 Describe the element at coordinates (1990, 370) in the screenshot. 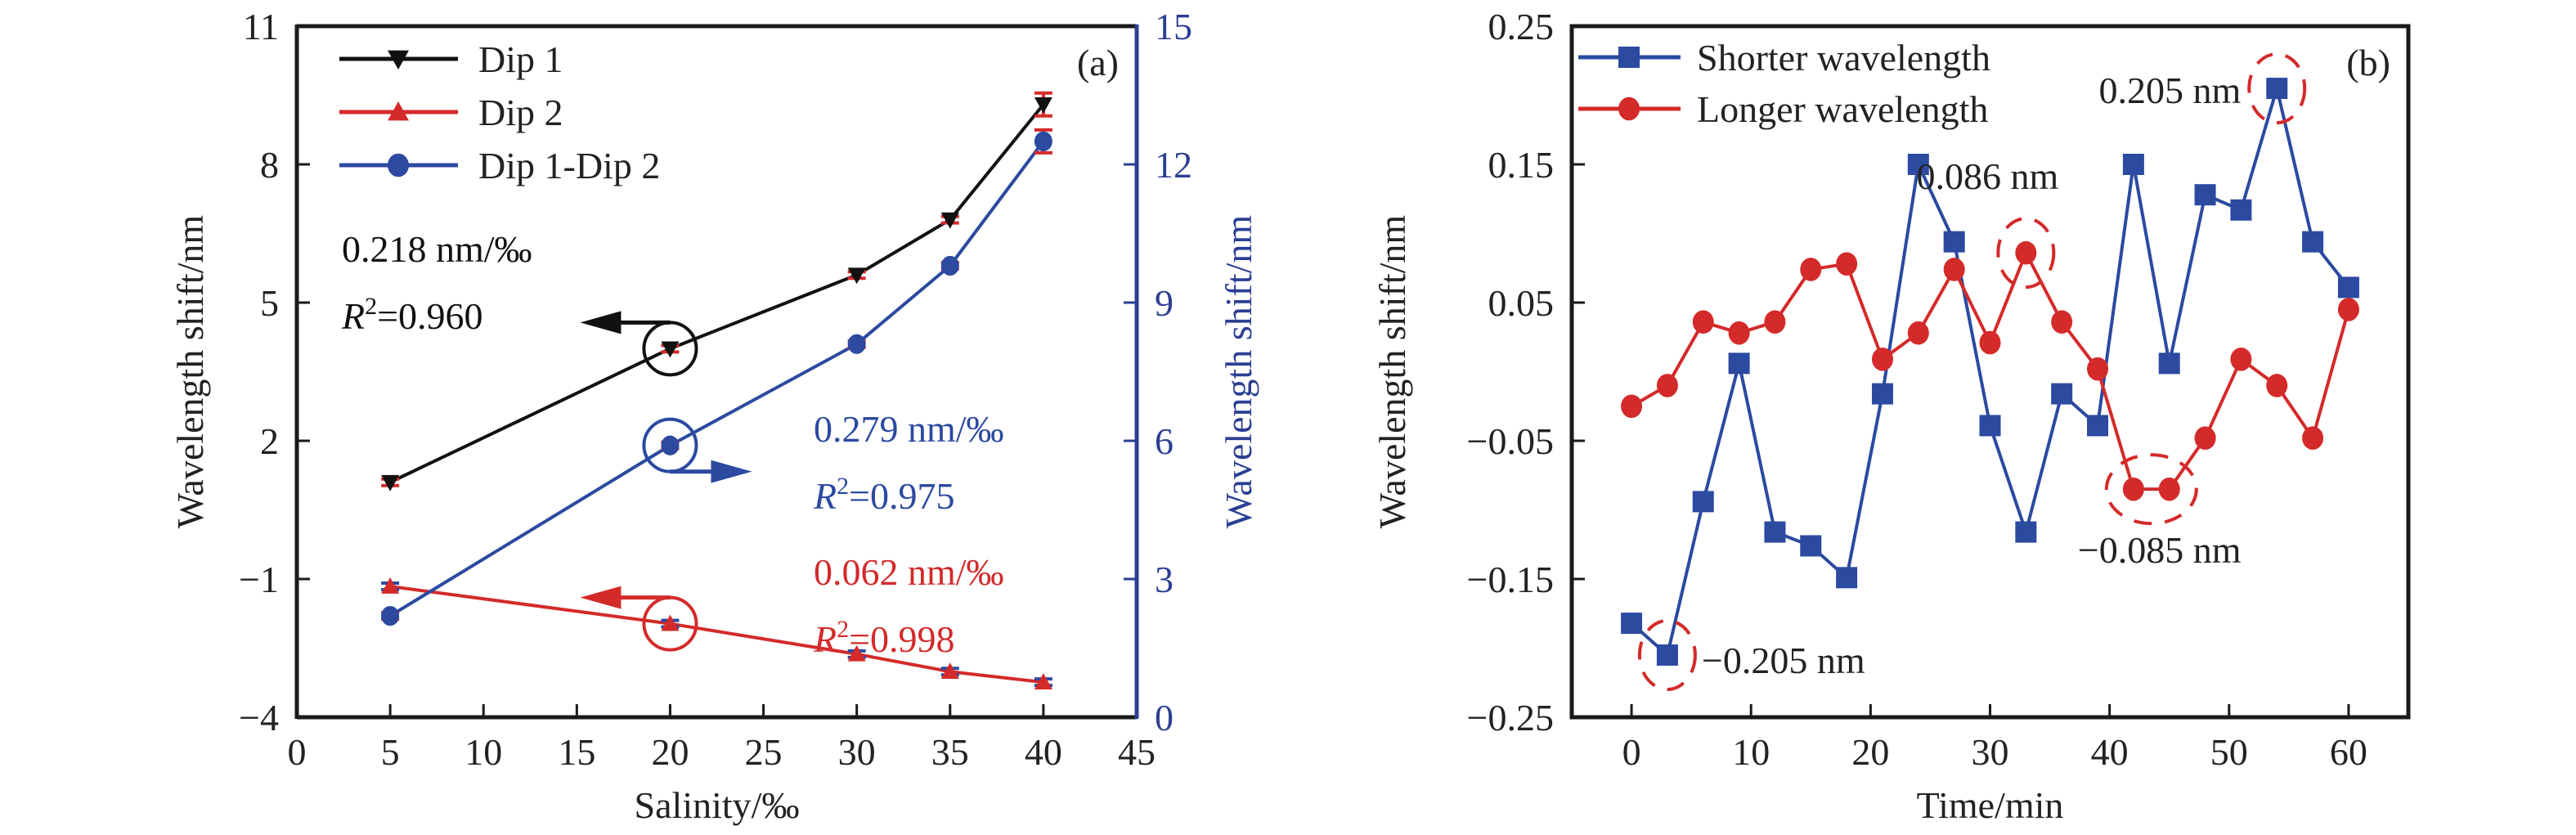

I see `series-longer-wavelength` at that location.